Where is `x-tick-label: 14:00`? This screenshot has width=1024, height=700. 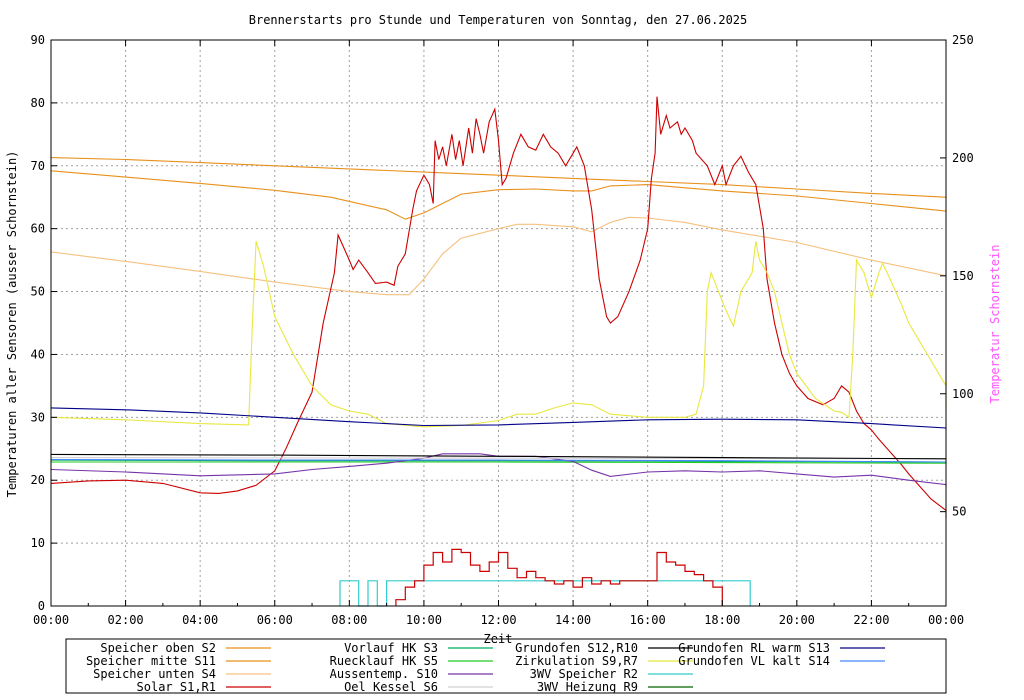
x-tick-label: 14:00 is located at coordinates (573, 620).